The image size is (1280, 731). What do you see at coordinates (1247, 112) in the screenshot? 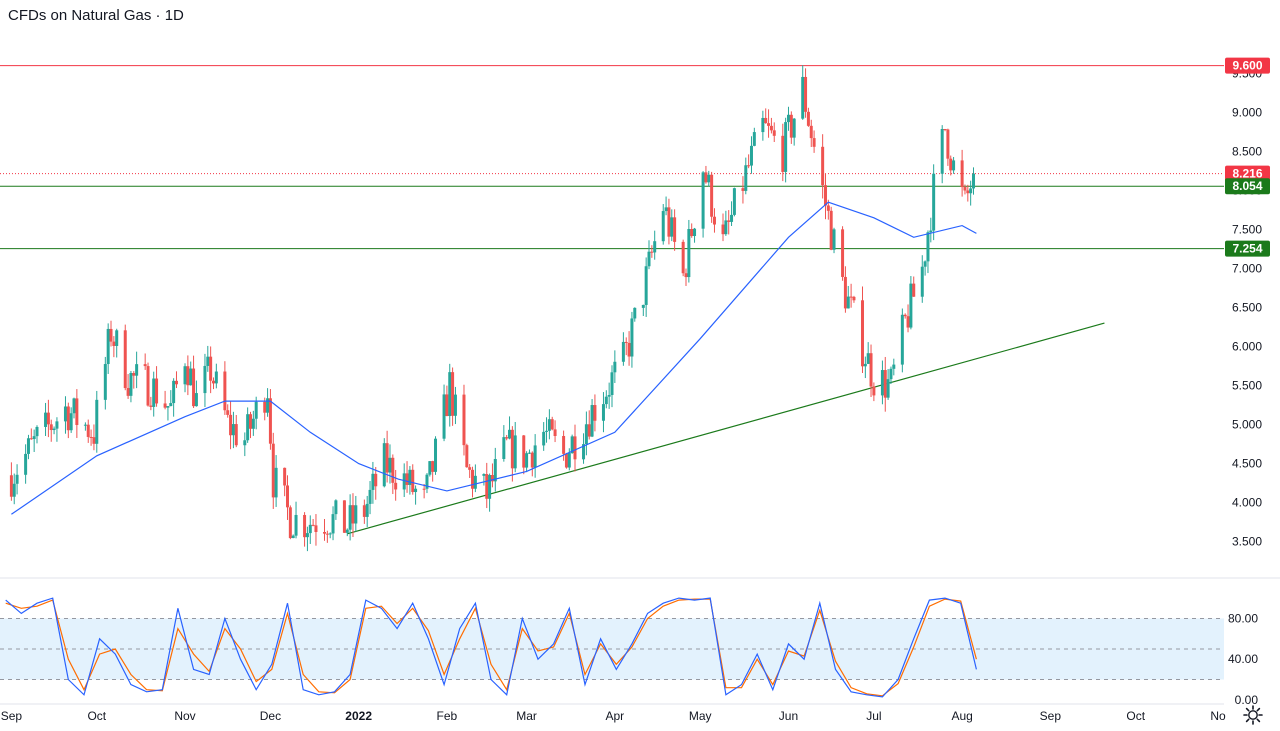
I see `y-tick-label: 9.000` at bounding box center [1247, 112].